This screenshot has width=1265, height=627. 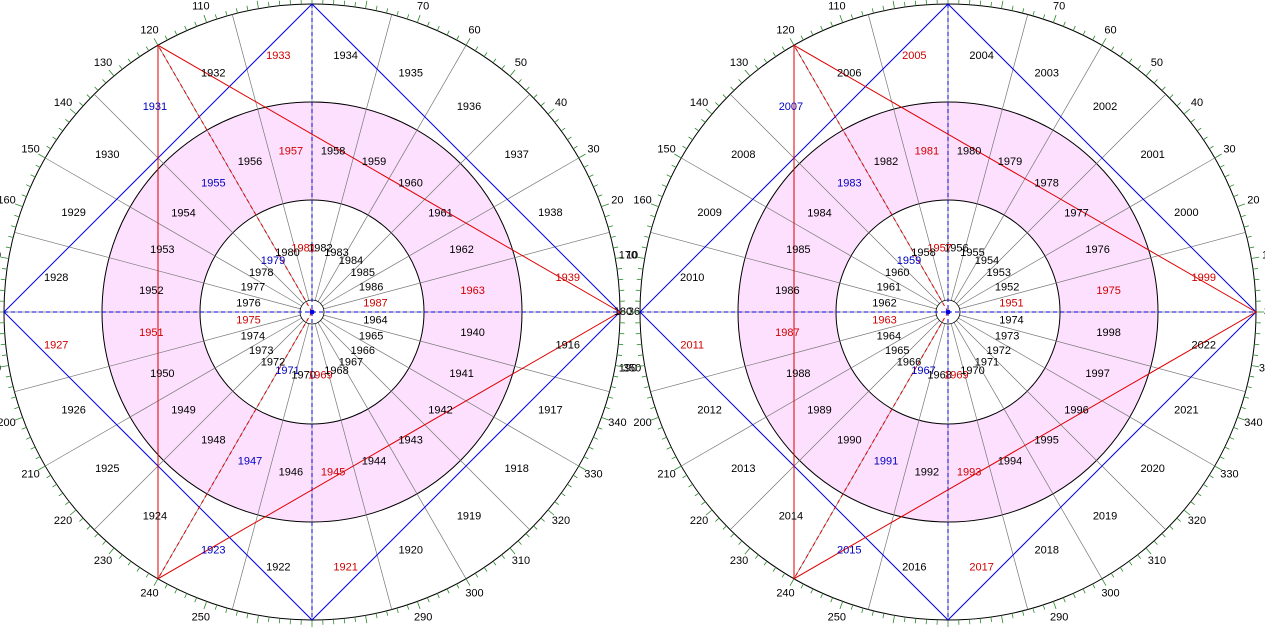 What do you see at coordinates (333, 473) in the screenshot?
I see `year-label: 1945` at bounding box center [333, 473].